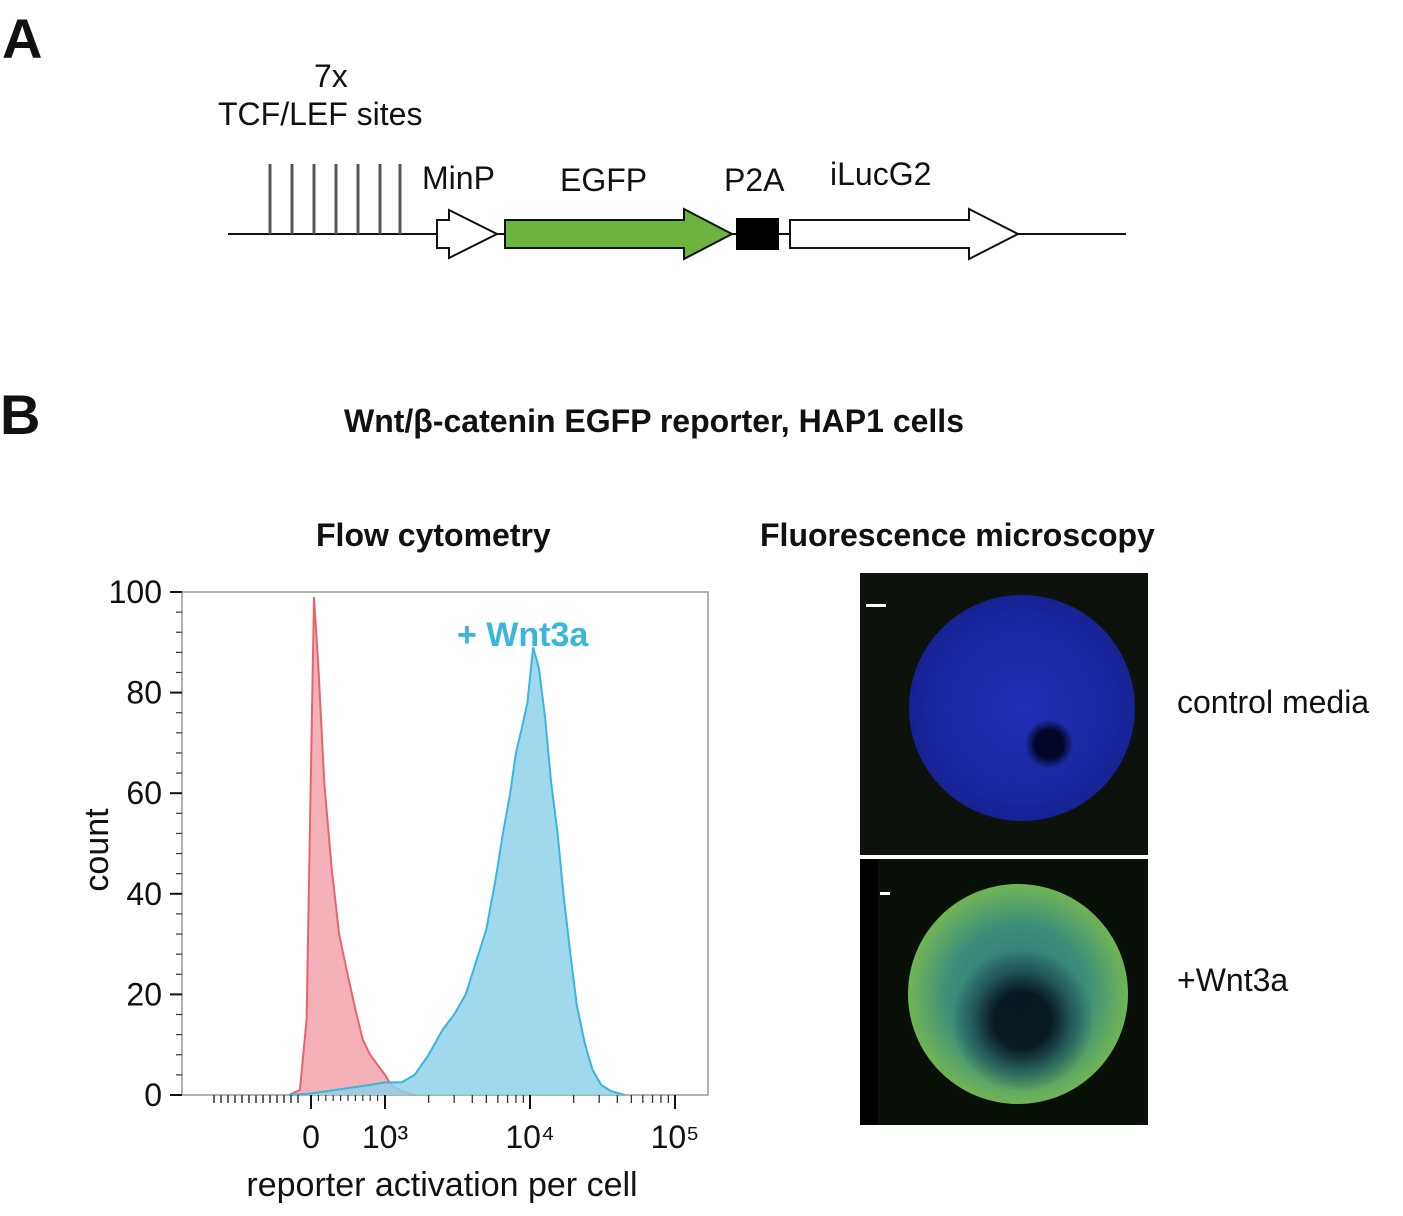 The image size is (1403, 1216). I want to click on x-tick-label: 10³, so click(385, 1137).